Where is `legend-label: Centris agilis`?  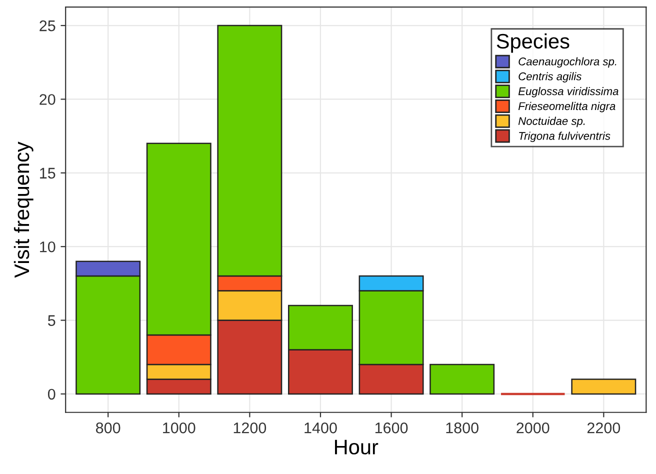 legend-label: Centris agilis is located at coordinates (550, 77).